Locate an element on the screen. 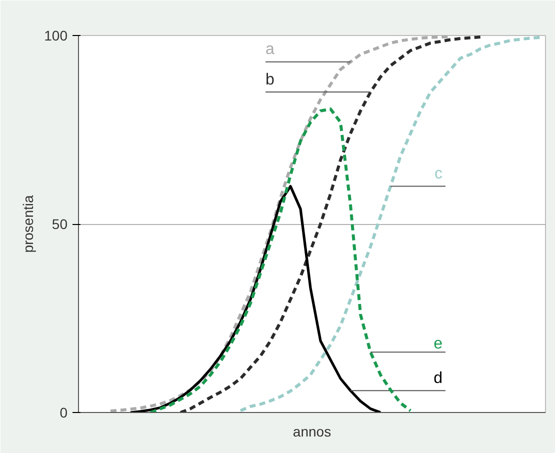 The height and width of the screenshot is (453, 555). y-axis-title: prosentia is located at coordinates (28, 223).